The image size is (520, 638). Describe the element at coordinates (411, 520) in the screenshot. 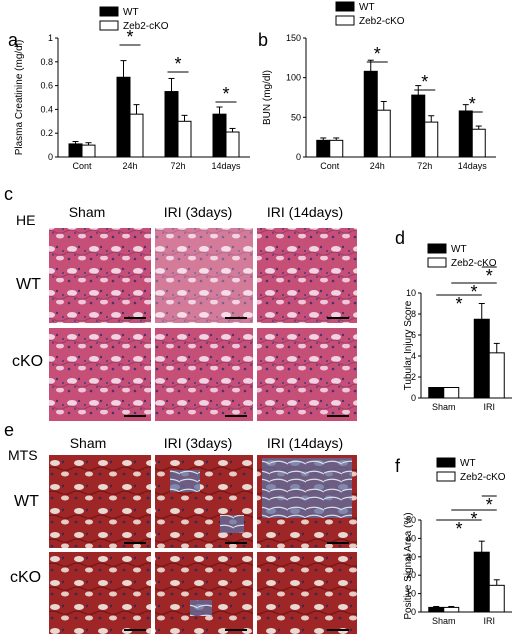

I see `y-tick-label: 50` at that location.